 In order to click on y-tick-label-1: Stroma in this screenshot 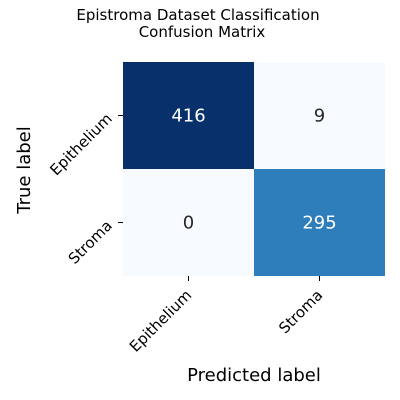, I will do `click(90, 242)`.